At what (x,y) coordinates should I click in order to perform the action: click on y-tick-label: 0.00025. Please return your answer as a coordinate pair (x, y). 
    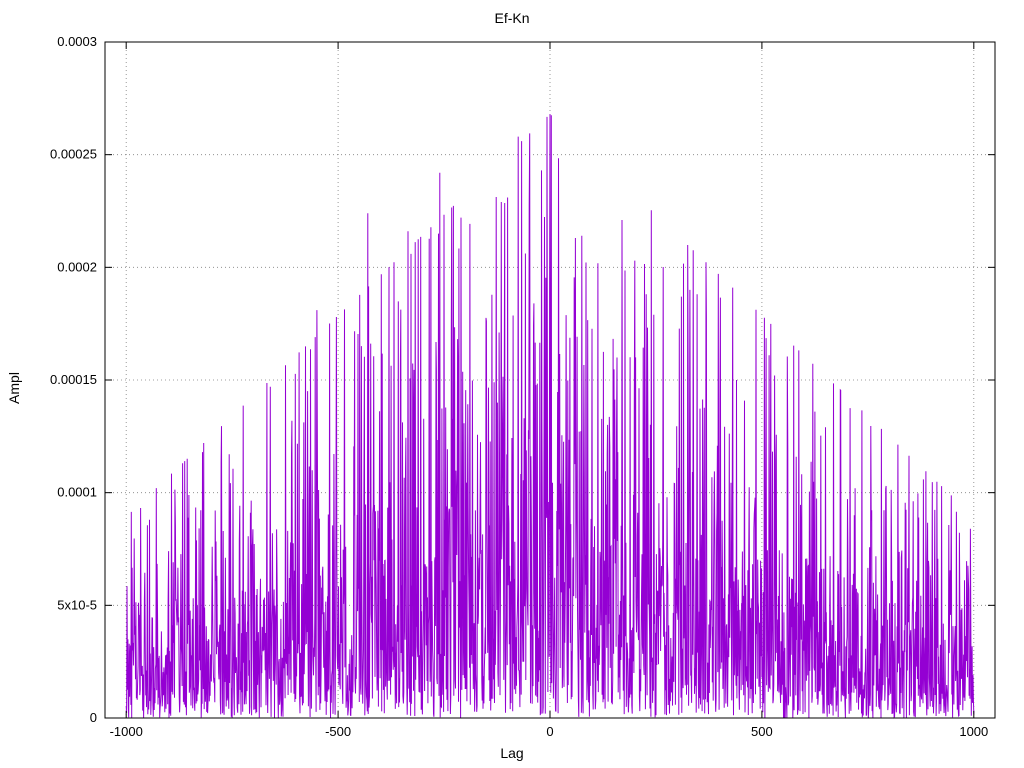
    Looking at the image, I should click on (73, 154).